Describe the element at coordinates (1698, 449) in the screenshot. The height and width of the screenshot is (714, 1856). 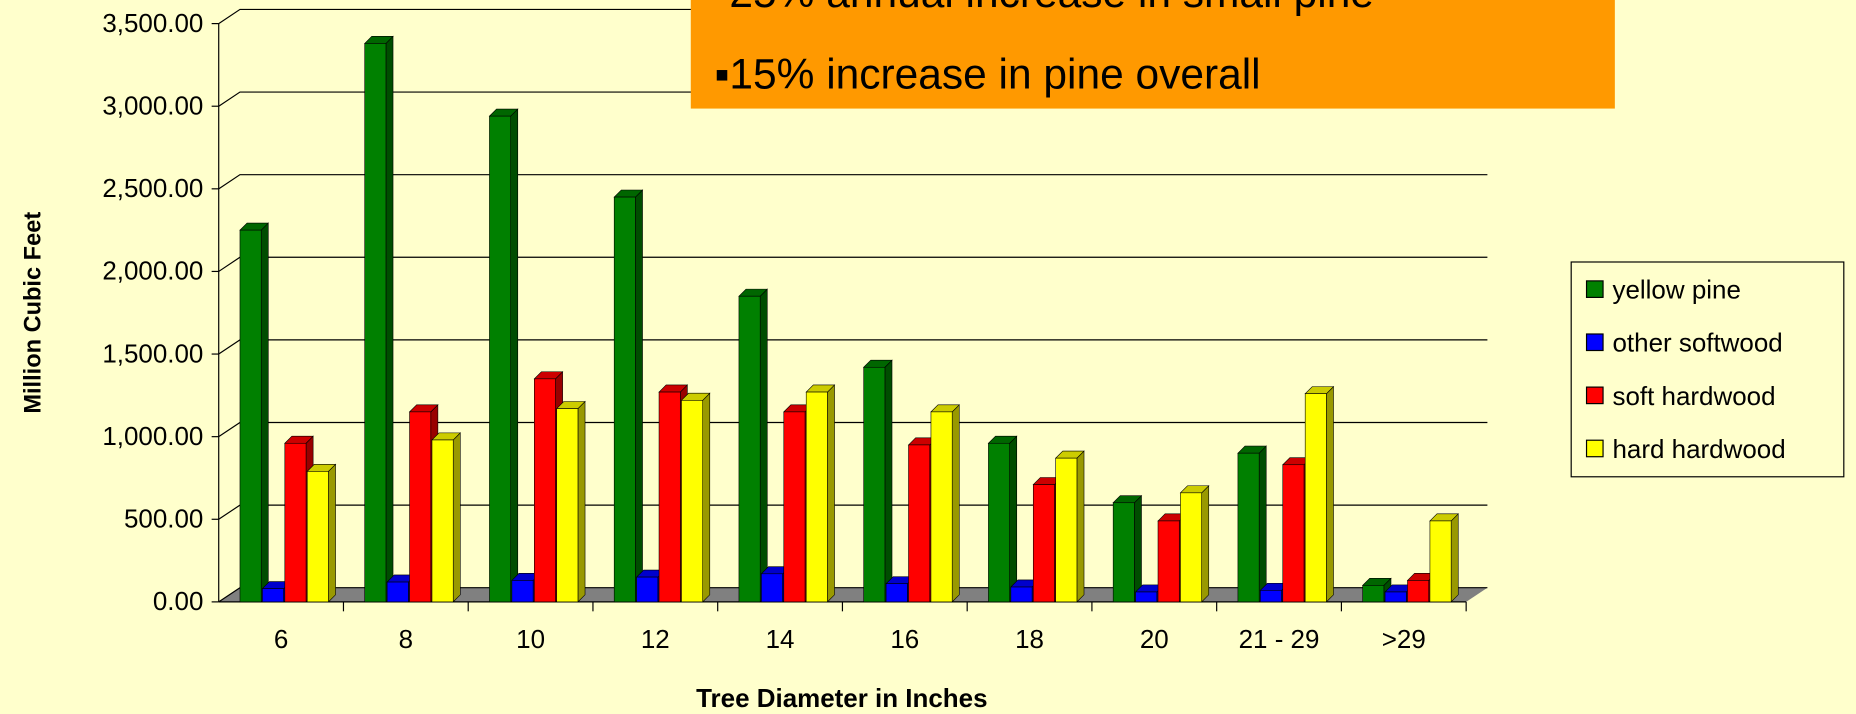
I see `legend-label: hard hardwood` at that location.